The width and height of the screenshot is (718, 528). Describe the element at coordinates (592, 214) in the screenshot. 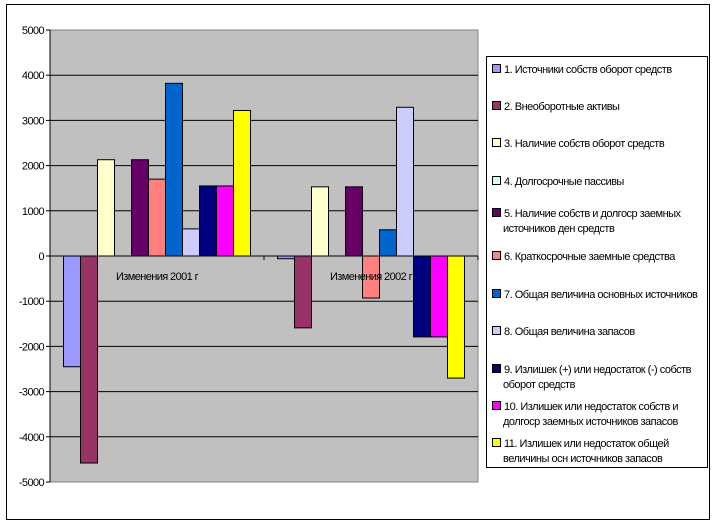

I see `legend-label: 5. Наличие собств и долгоср заемных` at that location.